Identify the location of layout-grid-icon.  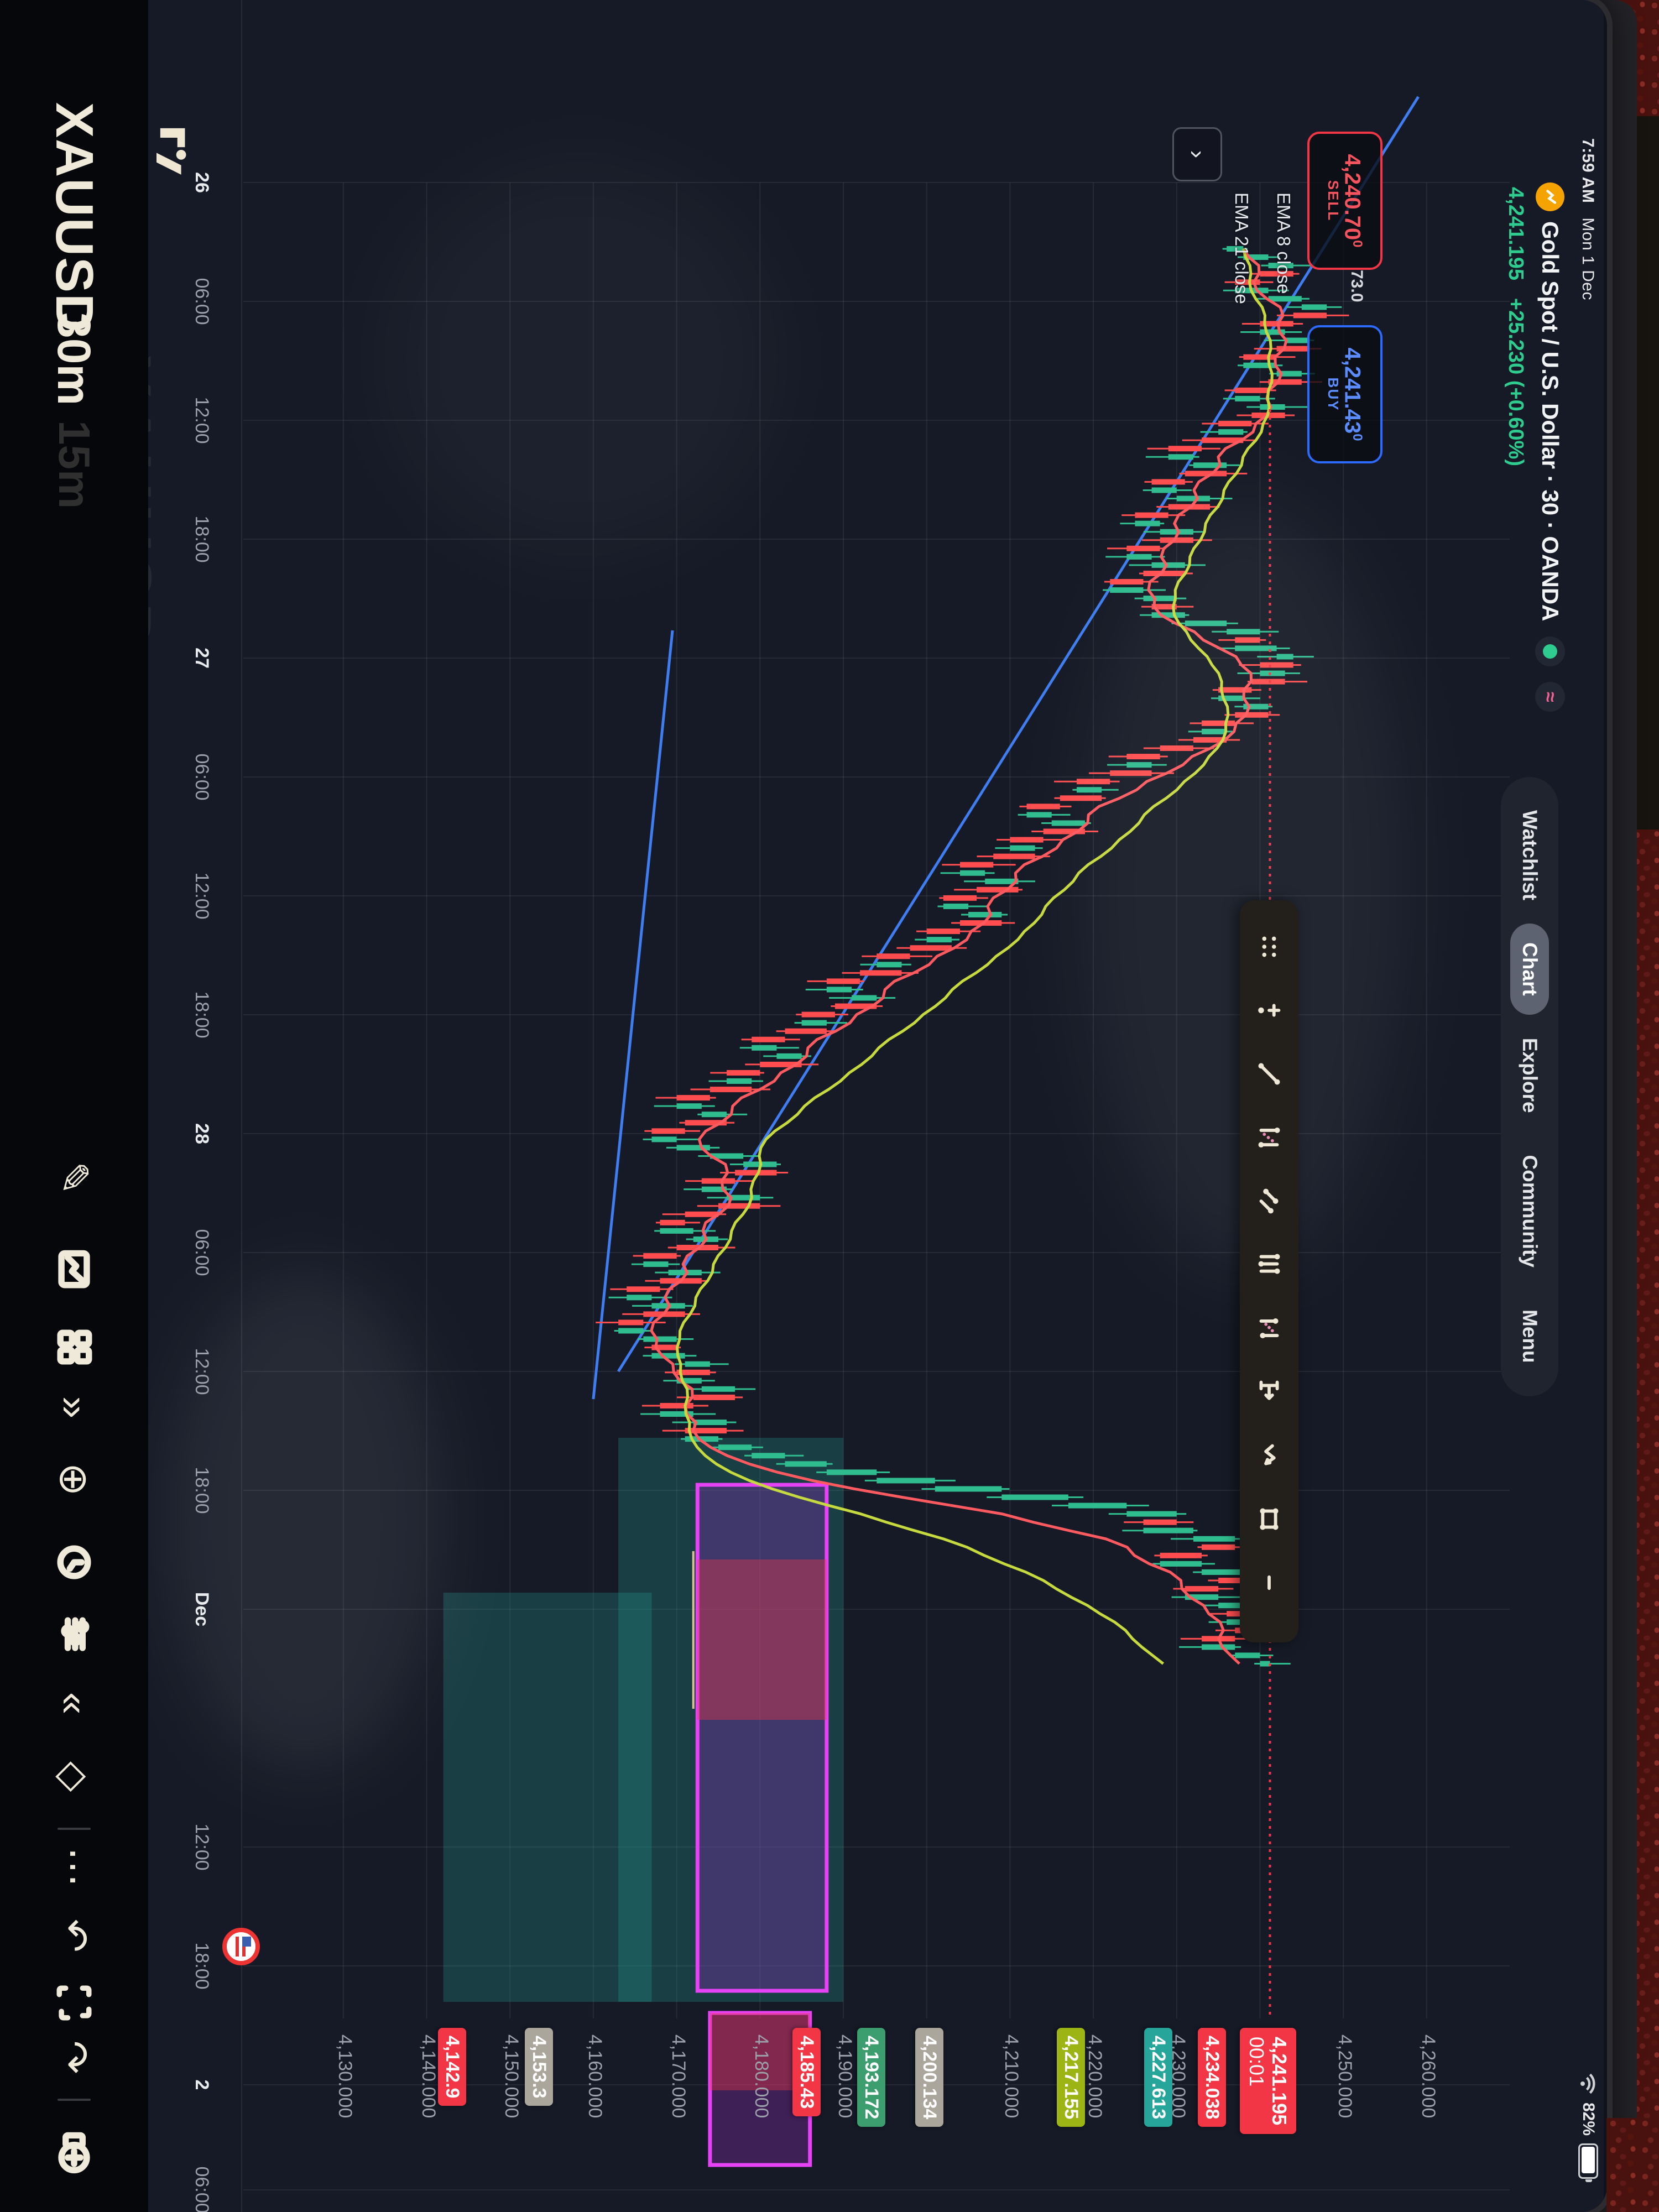
(74, 1348).